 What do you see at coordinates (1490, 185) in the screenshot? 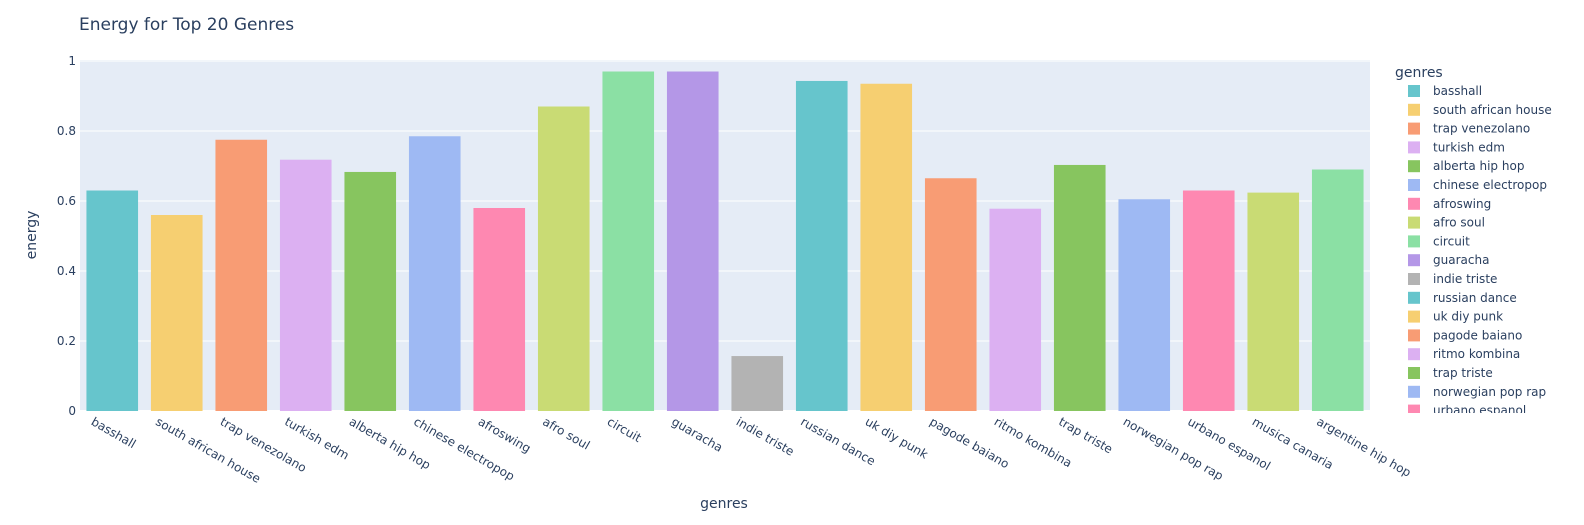
I see `legend-label: chinese electropop` at bounding box center [1490, 185].